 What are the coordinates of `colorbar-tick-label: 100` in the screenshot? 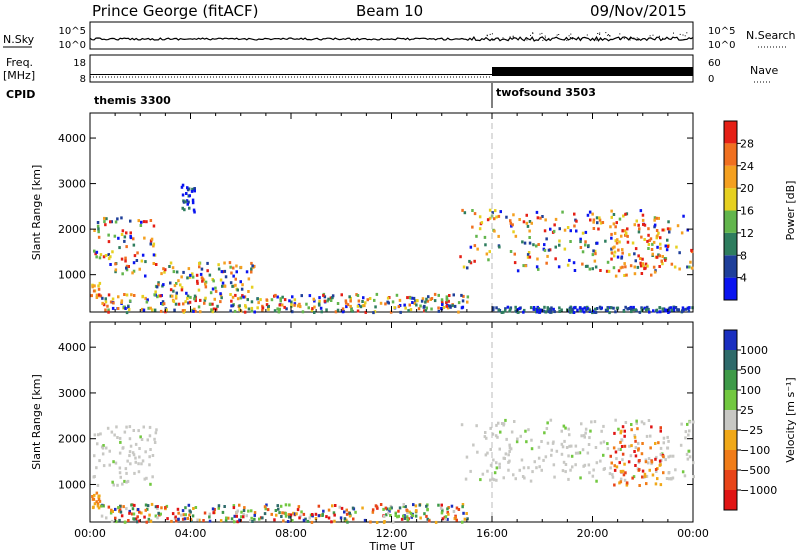 It's located at (750, 390).